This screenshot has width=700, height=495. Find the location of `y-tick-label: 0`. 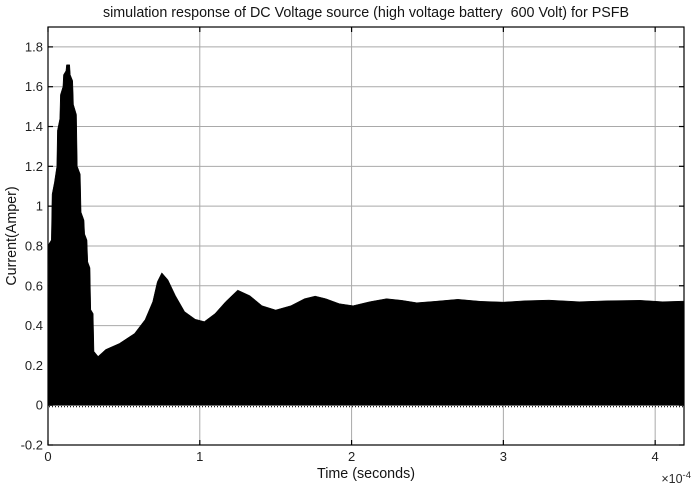

y-tick-label: 0 is located at coordinates (39, 405).